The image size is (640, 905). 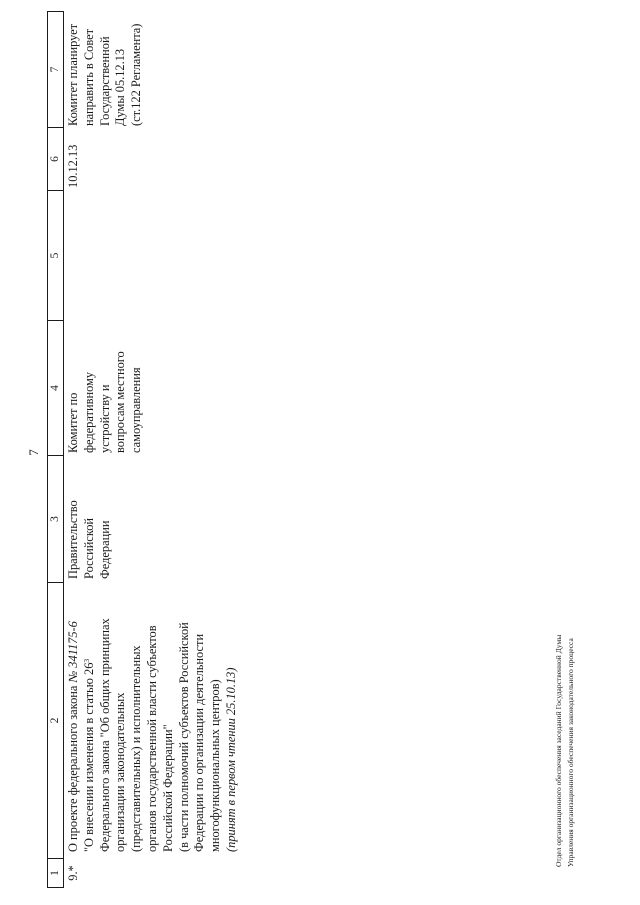 I want to click on table-header-row: 1 2 3 4 5 6 7, so click(x=55, y=449).